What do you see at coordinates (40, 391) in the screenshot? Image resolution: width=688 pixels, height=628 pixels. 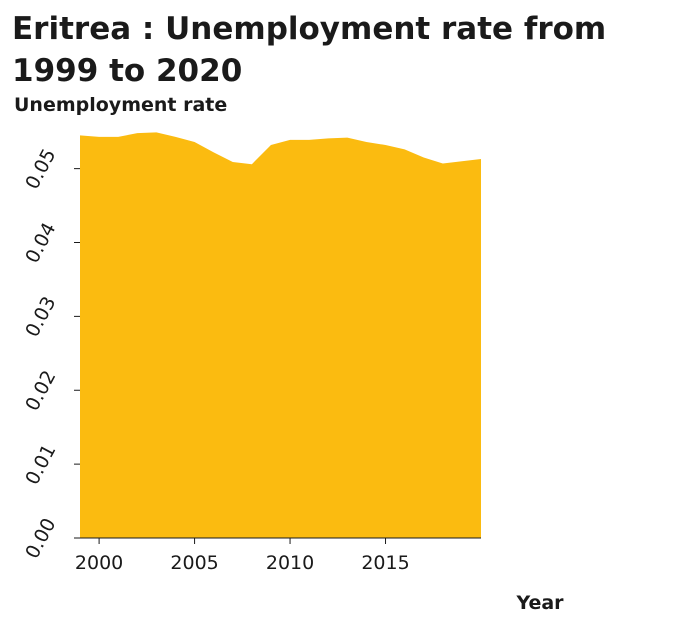 I see `y-tick-label: 0.02` at bounding box center [40, 391].